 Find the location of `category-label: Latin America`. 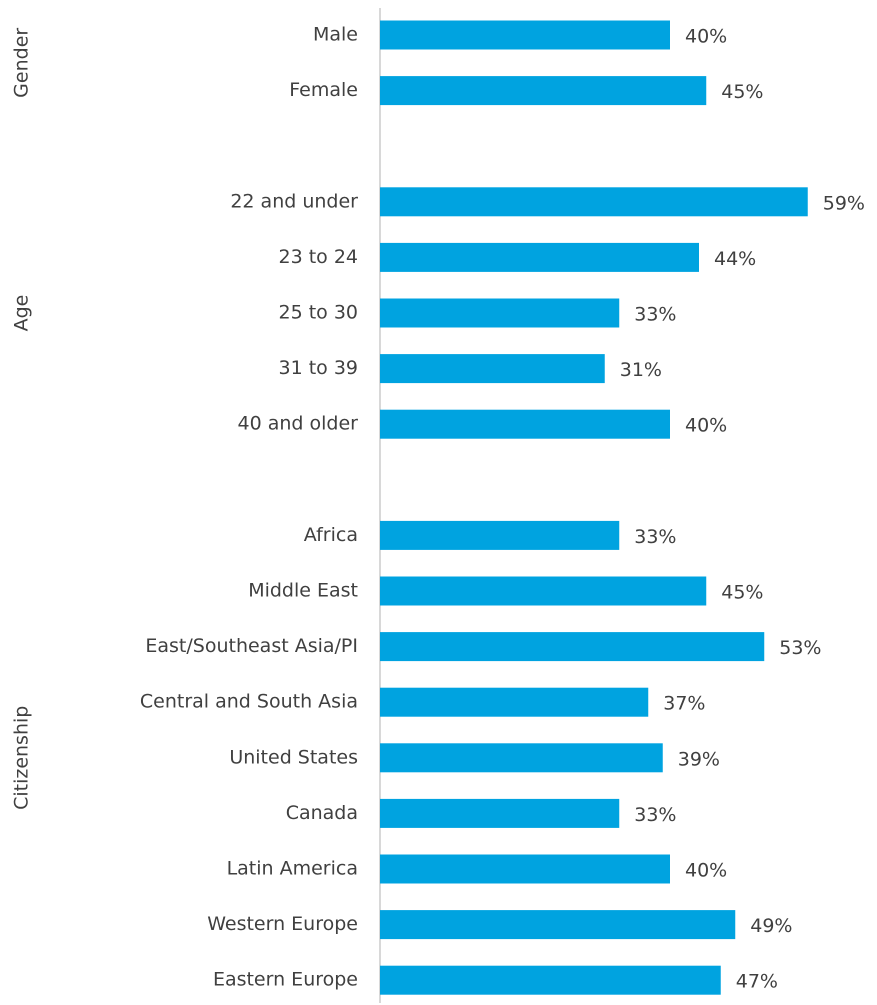

category-label: Latin America is located at coordinates (292, 869).